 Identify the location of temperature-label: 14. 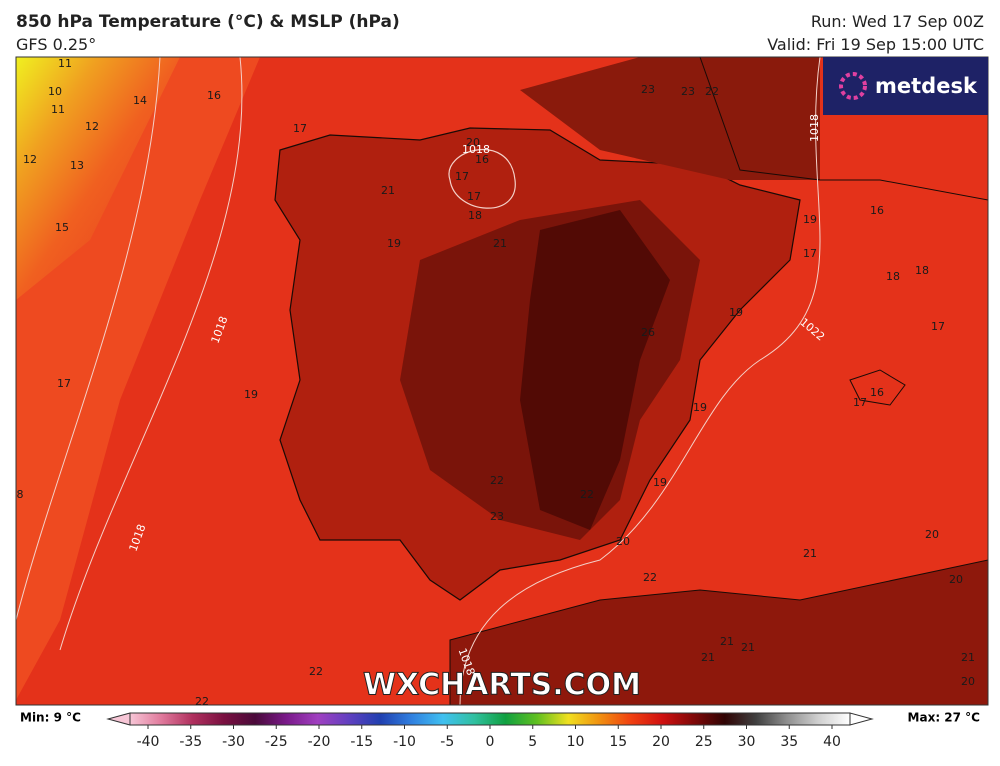
(140, 100).